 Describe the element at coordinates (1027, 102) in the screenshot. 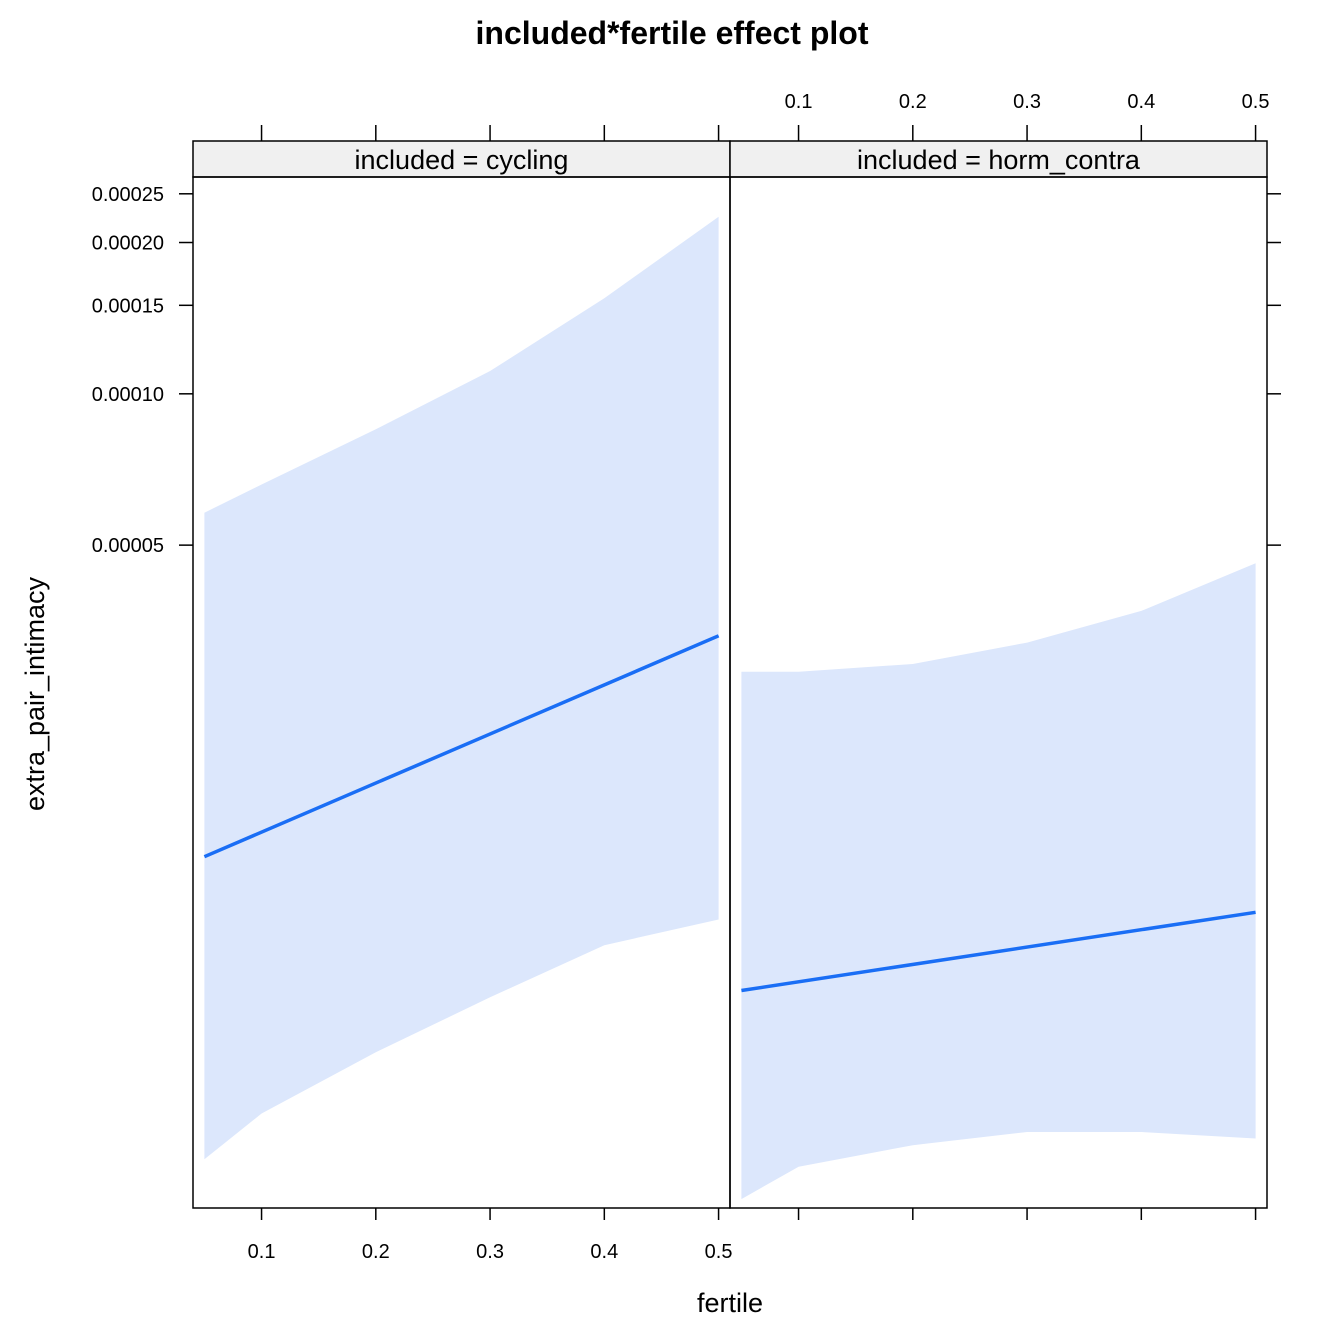

I see `x-tick-label-top: 0.3` at that location.